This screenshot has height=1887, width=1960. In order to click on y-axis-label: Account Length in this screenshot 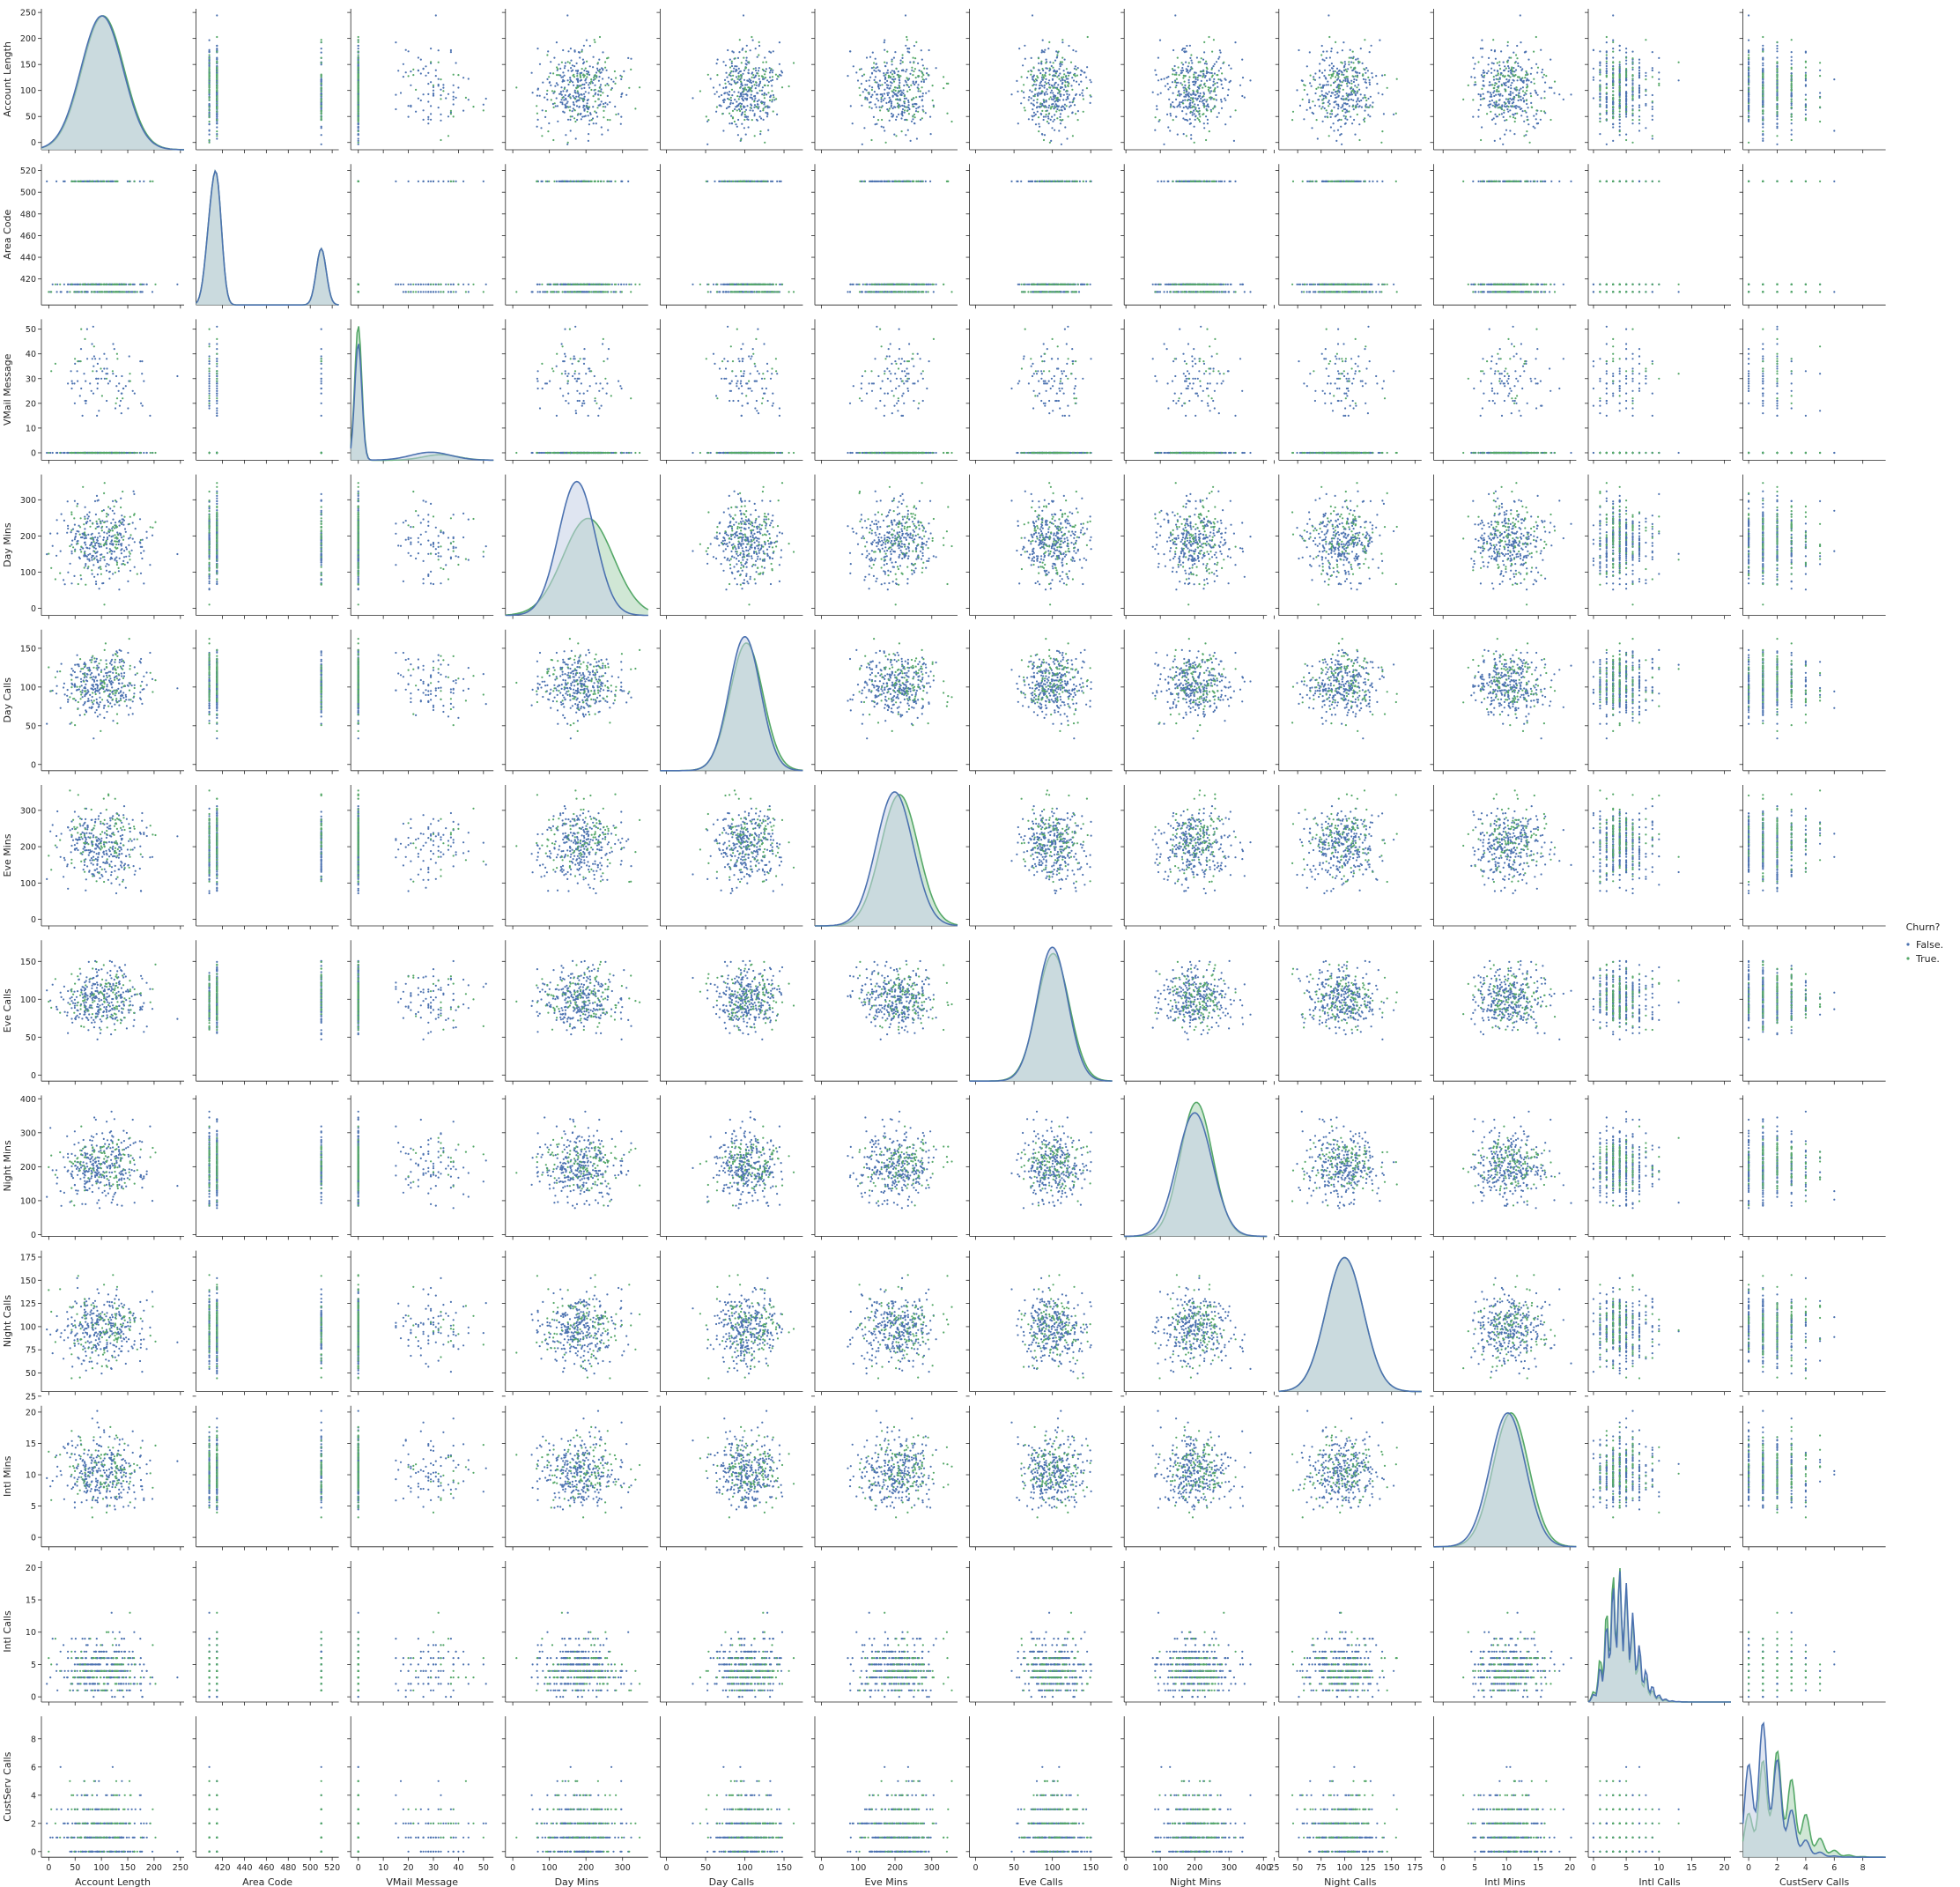, I will do `click(7, 79)`.